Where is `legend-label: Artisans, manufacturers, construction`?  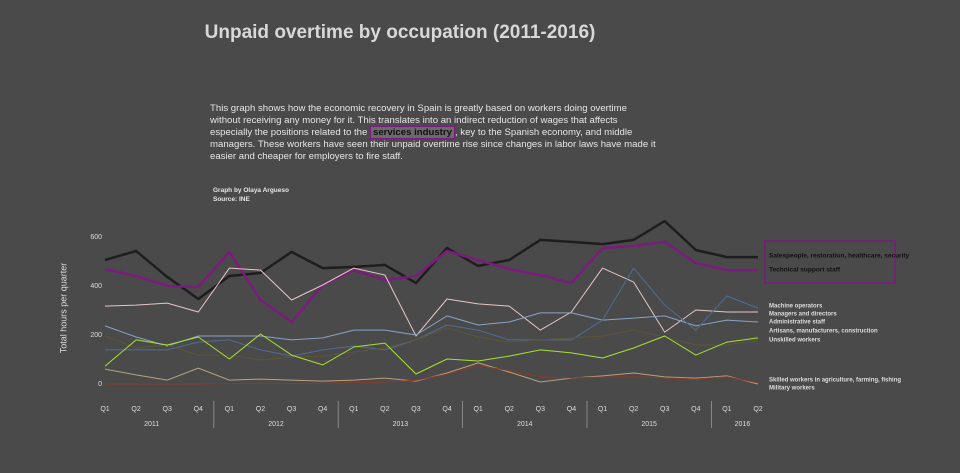 legend-label: Artisans, manufacturers, construction is located at coordinates (823, 332).